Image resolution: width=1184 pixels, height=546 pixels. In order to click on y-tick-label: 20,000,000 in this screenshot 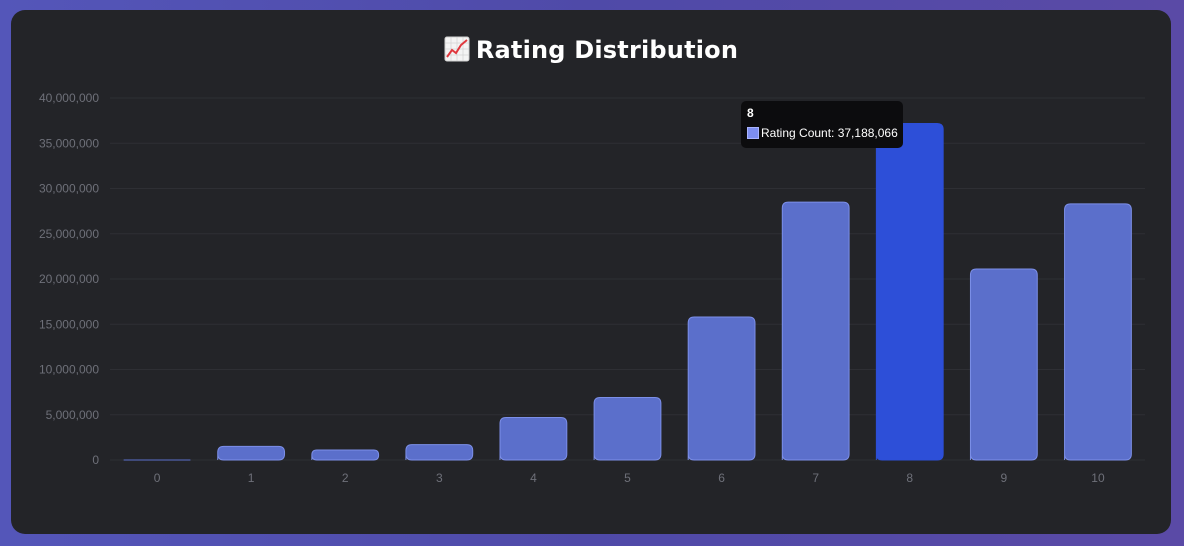, I will do `click(69, 279)`.